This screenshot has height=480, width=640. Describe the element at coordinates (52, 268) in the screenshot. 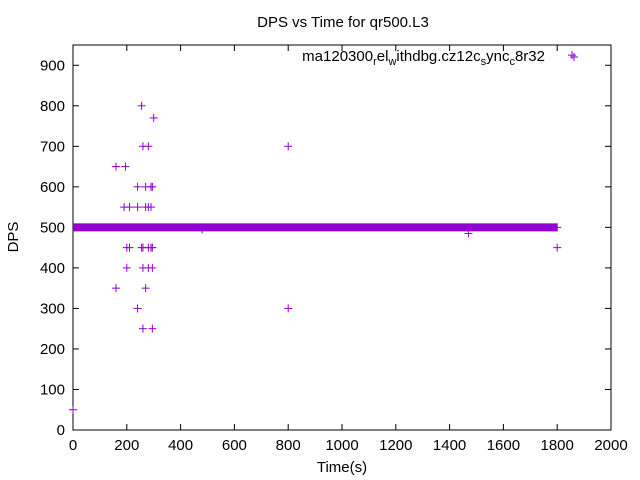

I see `y-tick-label: 400` at that location.